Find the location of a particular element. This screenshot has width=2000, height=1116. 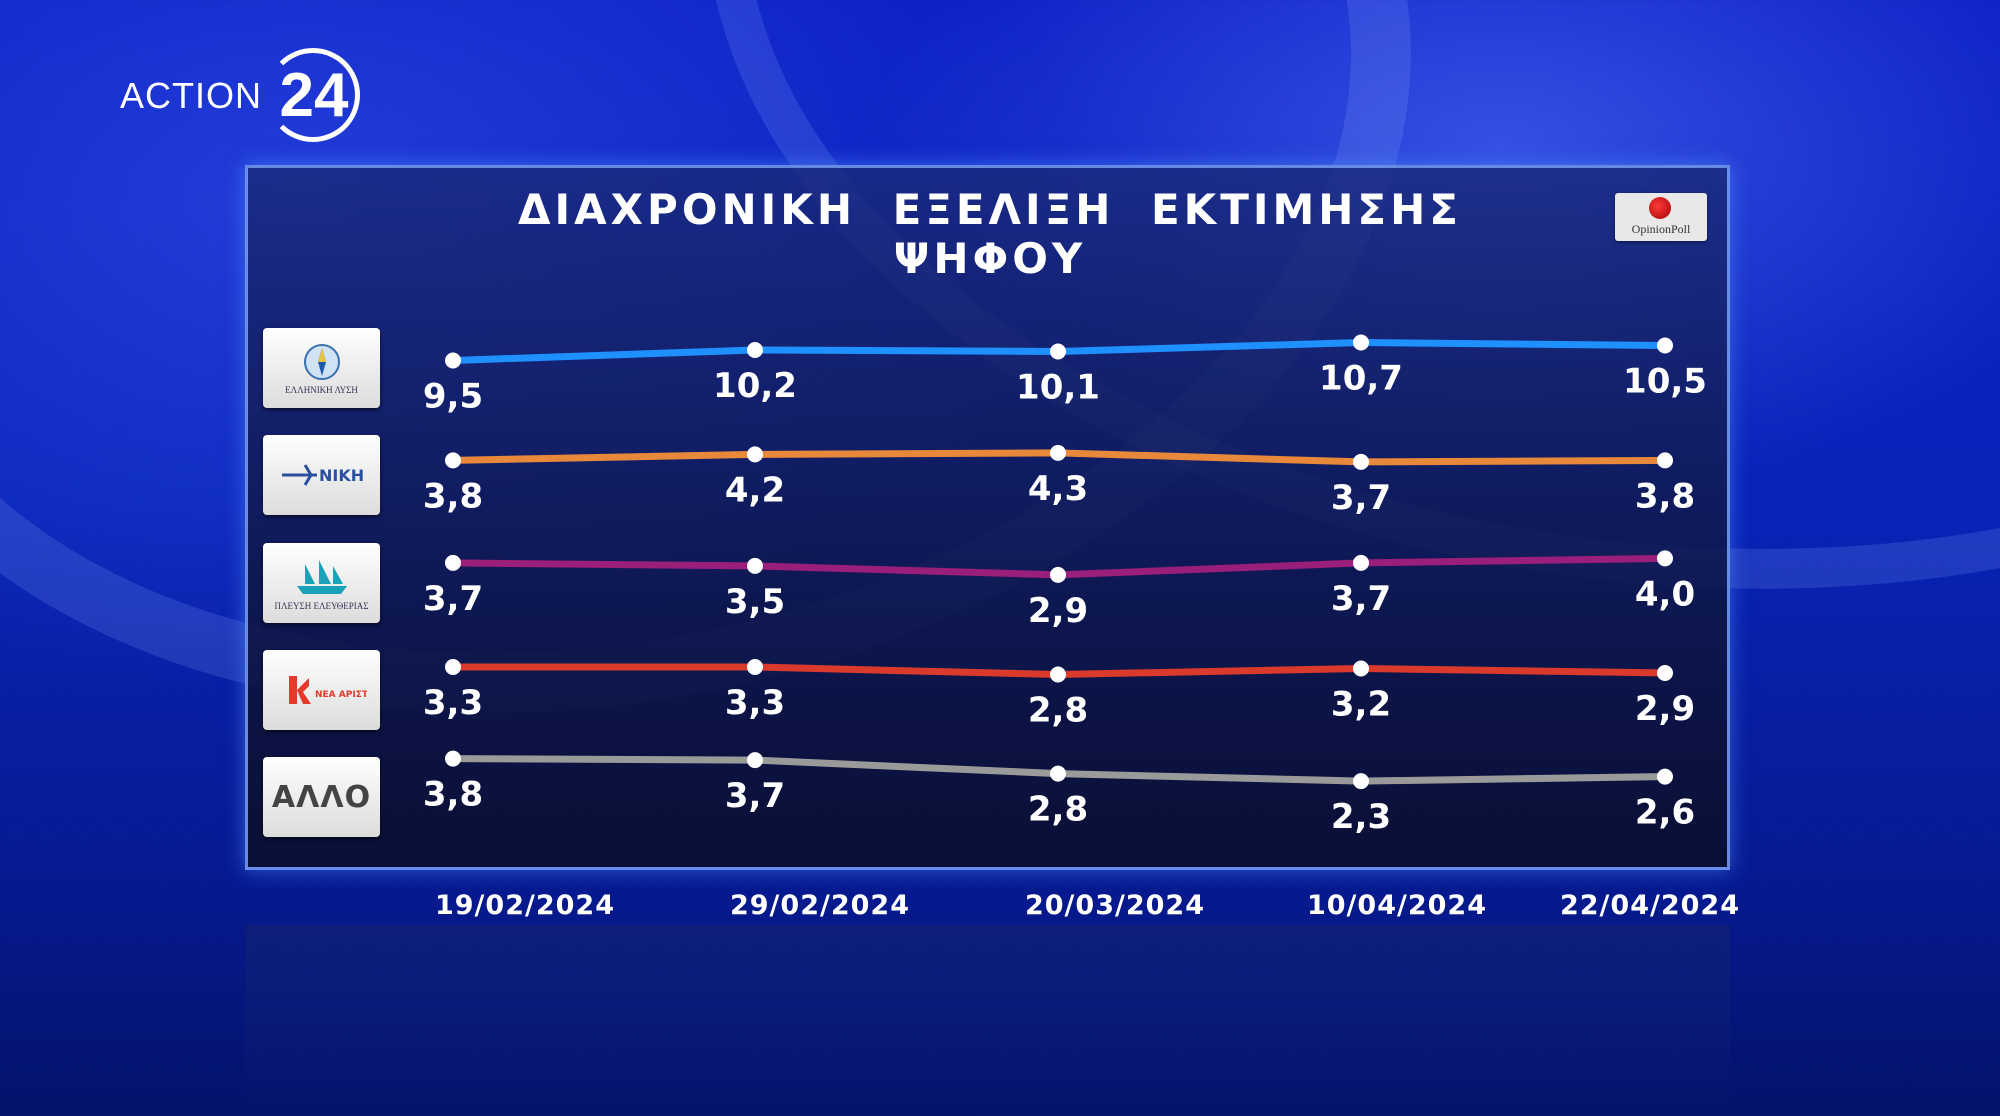

data-label: 2,3 is located at coordinates (1361, 817).